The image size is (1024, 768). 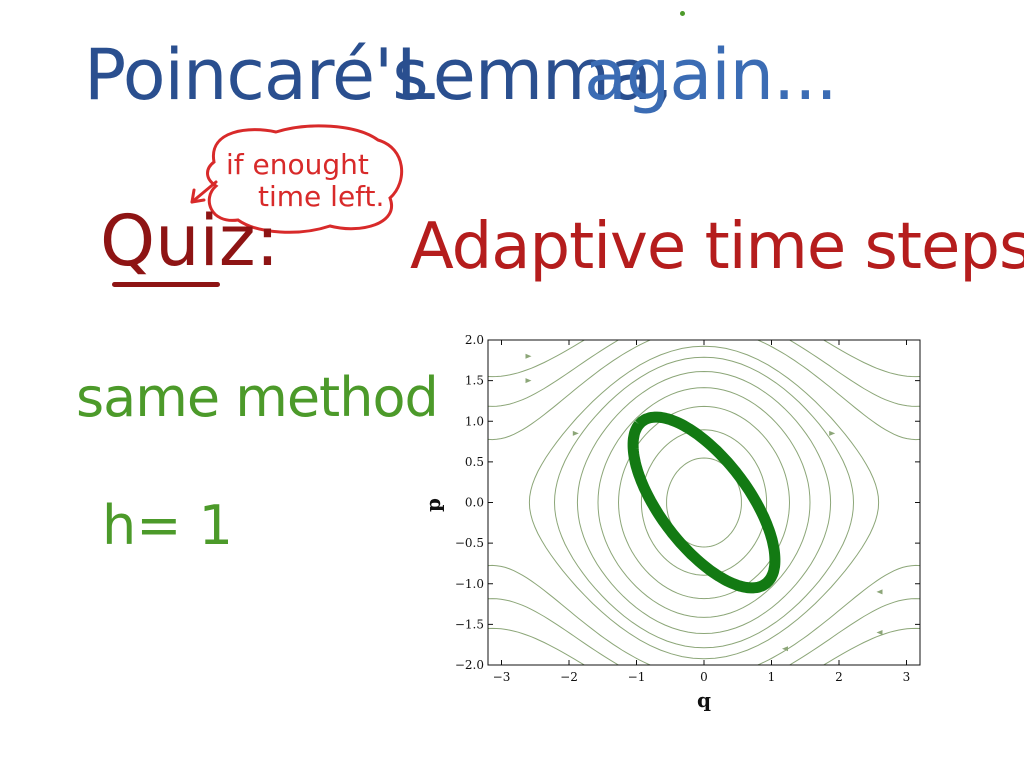 I want to click on y-tick-label: 2.0, so click(x=474, y=340).